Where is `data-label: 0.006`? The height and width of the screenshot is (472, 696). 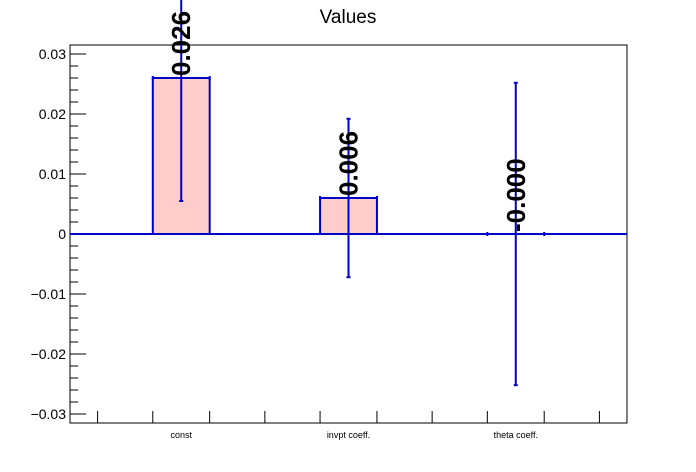
data-label: 0.006 is located at coordinates (349, 163).